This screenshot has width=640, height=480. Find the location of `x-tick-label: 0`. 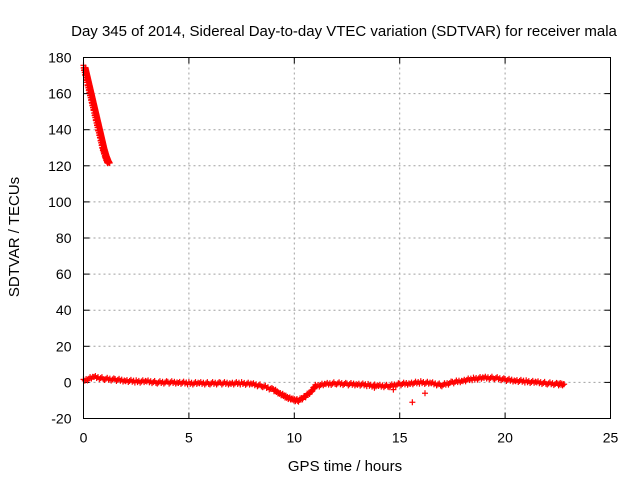

x-tick-label: 0 is located at coordinates (84, 438).